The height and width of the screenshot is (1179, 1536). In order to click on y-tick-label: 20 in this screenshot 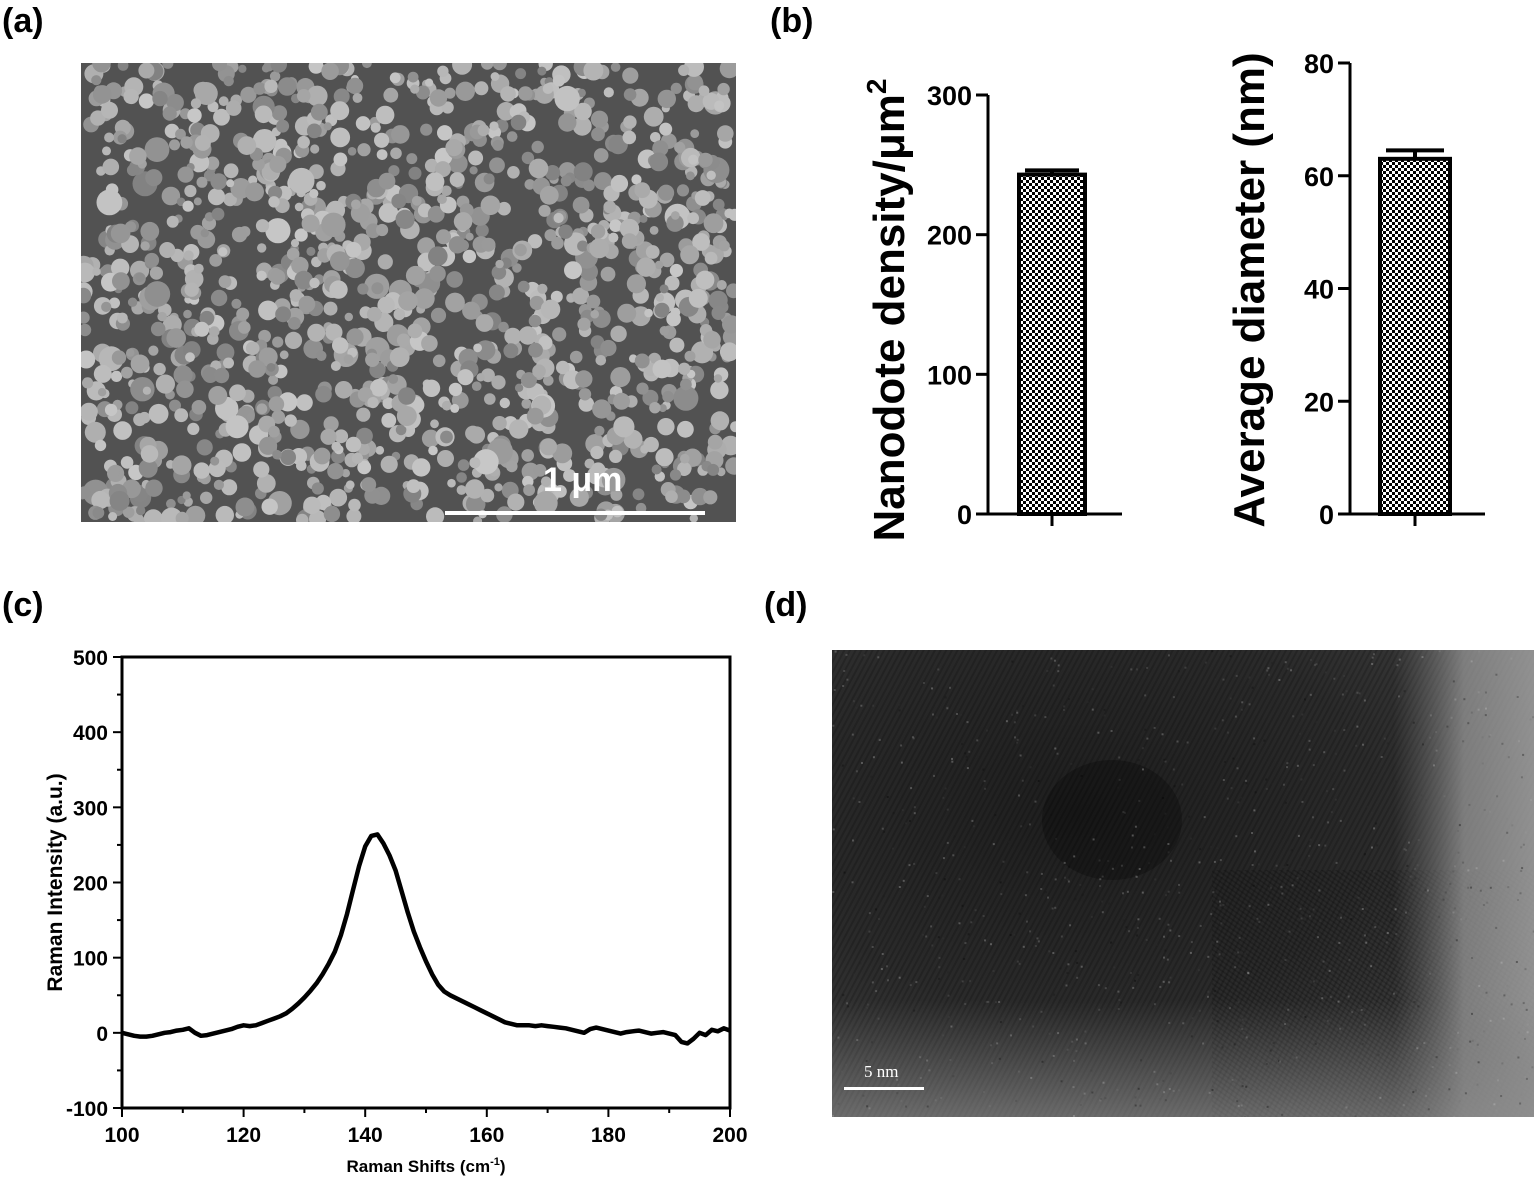, I will do `click(1319, 402)`.